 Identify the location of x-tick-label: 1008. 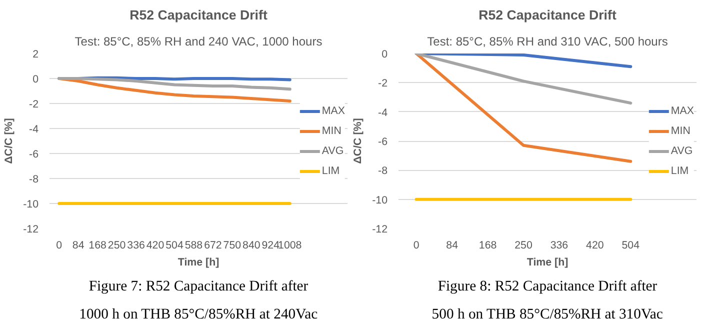
(290, 246).